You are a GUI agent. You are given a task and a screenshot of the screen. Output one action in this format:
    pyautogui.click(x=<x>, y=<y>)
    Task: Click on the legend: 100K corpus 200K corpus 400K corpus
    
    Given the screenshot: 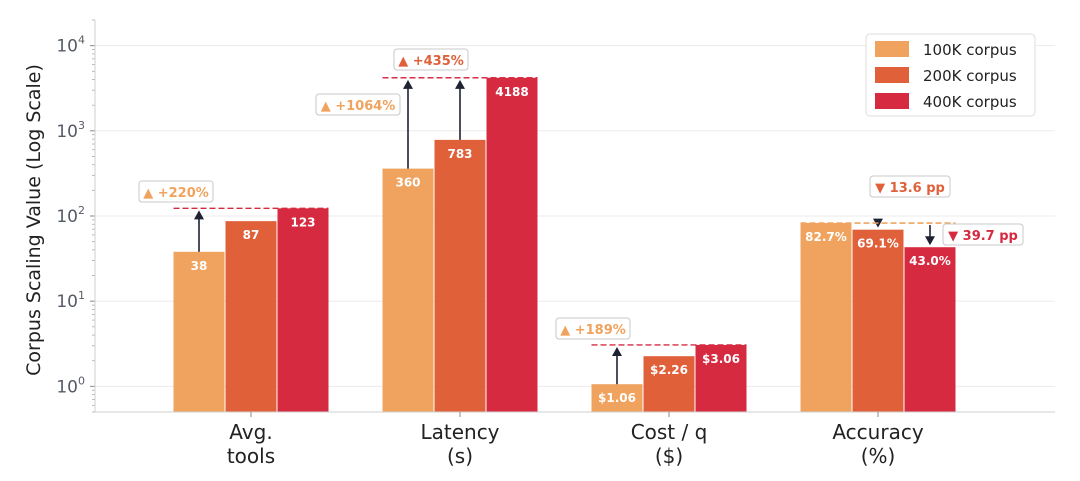 What is the action you would take?
    pyautogui.click(x=950, y=75)
    